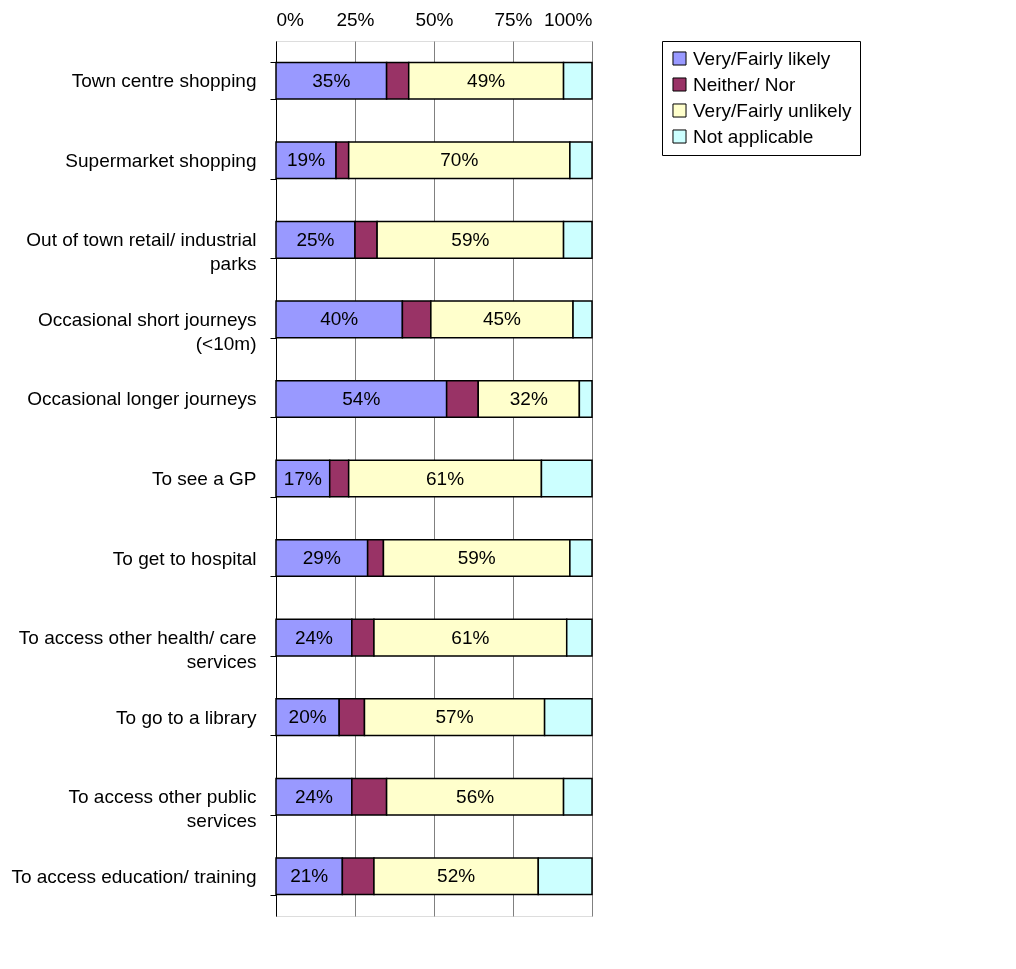 This screenshot has height=969, width=1016. I want to click on data-label: 25%, so click(315, 239).